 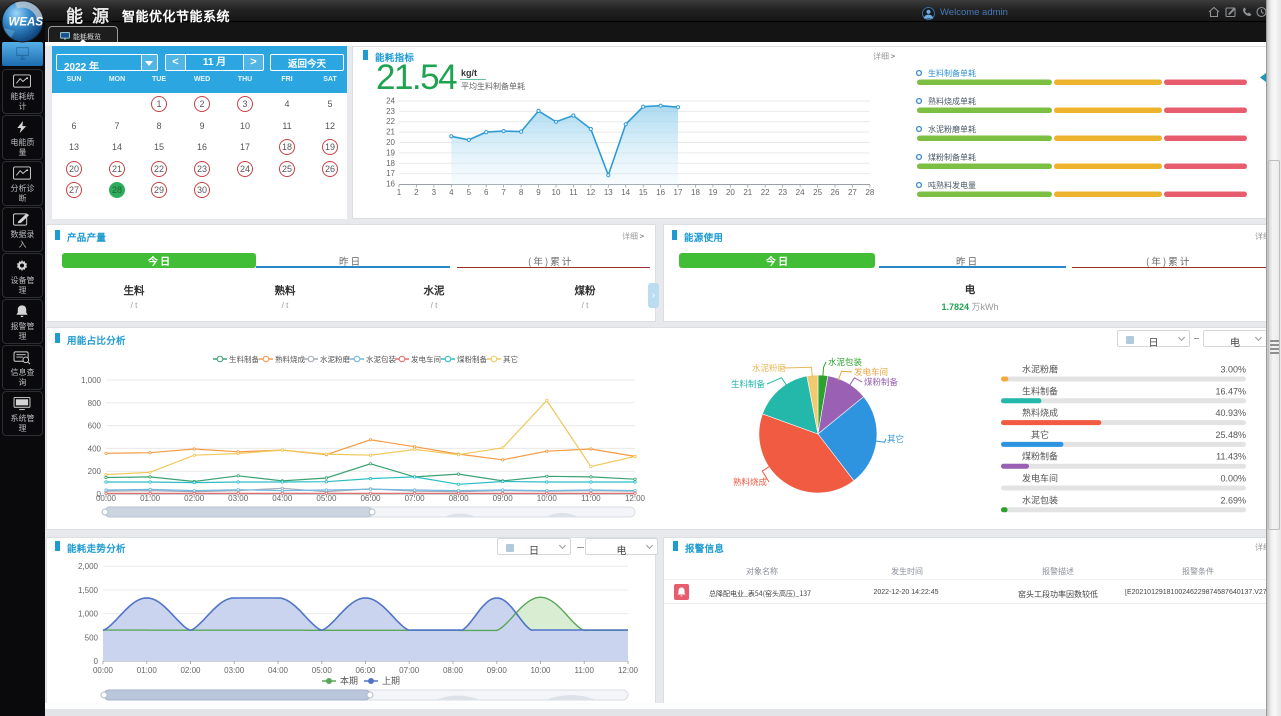 What do you see at coordinates (573, 192) in the screenshot?
I see `svg-text: 11` at bounding box center [573, 192].